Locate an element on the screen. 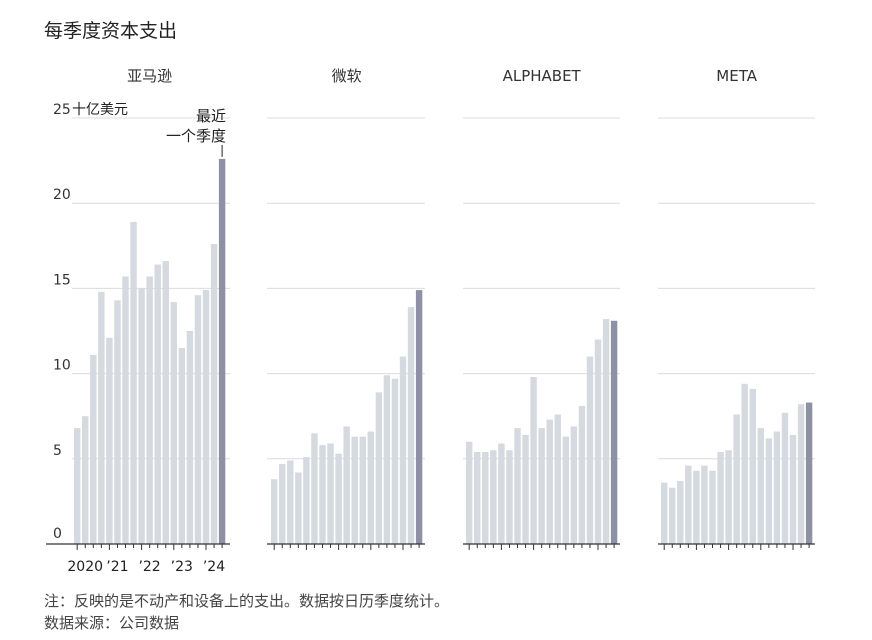  panel-title: META is located at coordinates (736, 76).